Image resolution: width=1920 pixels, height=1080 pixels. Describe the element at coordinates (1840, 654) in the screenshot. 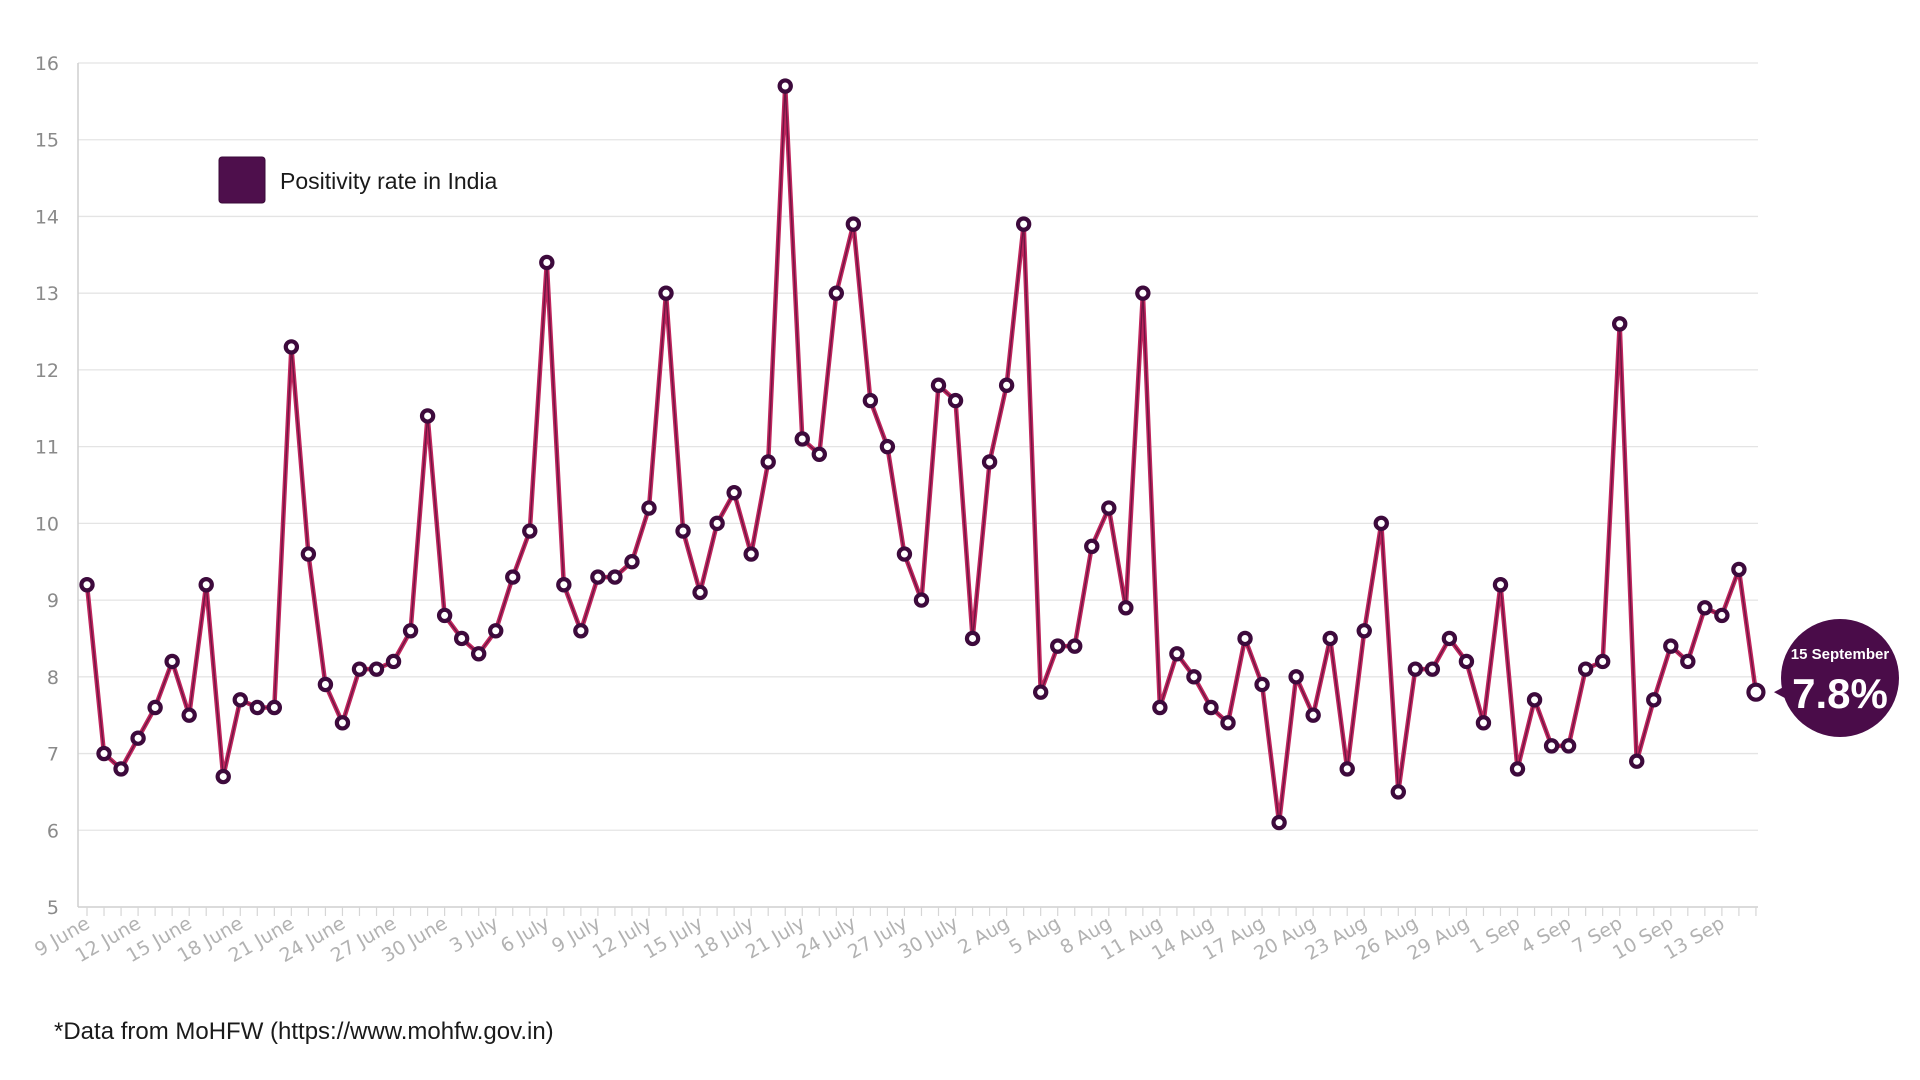

I see `callout-date: 15 September` at that location.